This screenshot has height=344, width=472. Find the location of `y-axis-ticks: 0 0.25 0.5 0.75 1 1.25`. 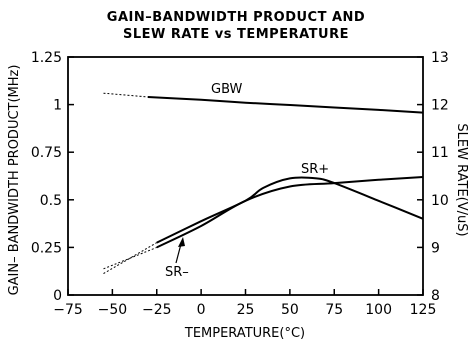

y-axis-ticks: 0 0.25 0.5 0.75 1 1.25 is located at coordinates (52, 177).